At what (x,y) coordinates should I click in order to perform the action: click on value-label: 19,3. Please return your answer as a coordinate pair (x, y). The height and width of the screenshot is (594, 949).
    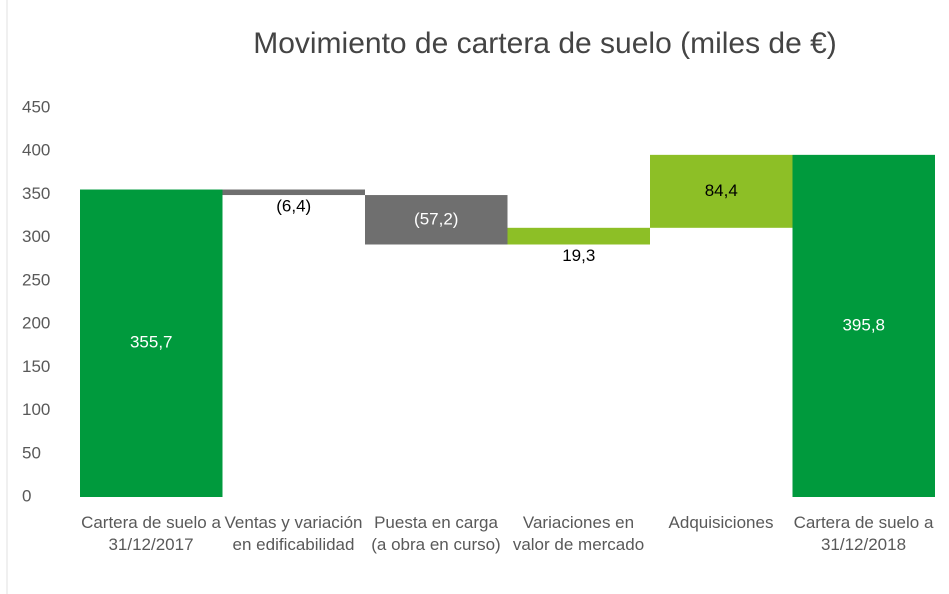
    Looking at the image, I should click on (578, 255).